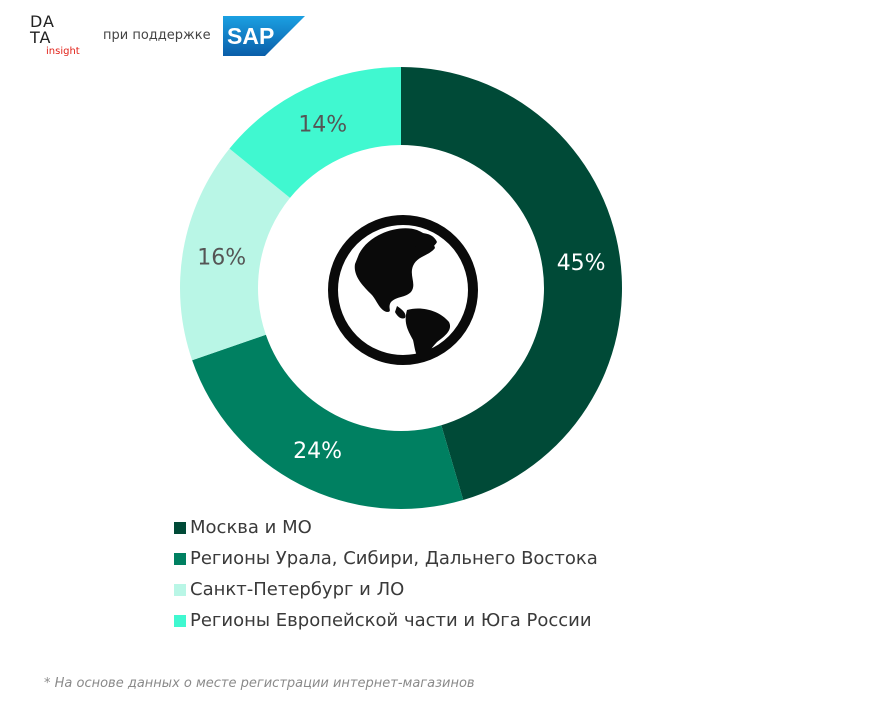 The height and width of the screenshot is (706, 883). What do you see at coordinates (251, 527) in the screenshot?
I see `legend-label: Москва и МО` at bounding box center [251, 527].